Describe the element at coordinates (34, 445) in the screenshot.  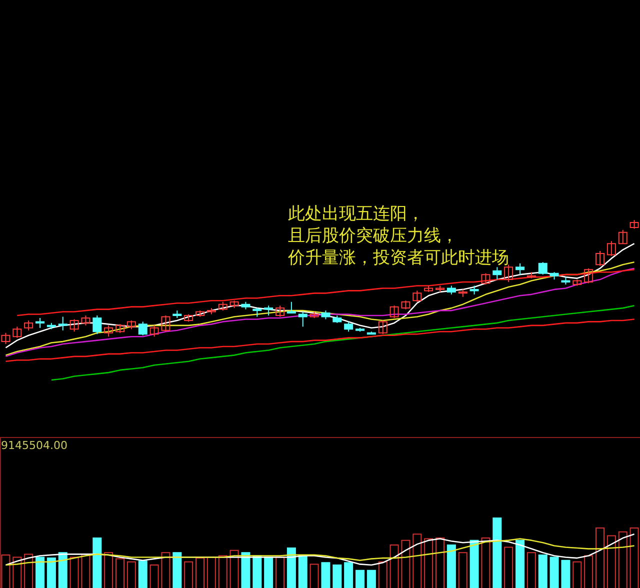
I see `text: 9145504.00` at that location.